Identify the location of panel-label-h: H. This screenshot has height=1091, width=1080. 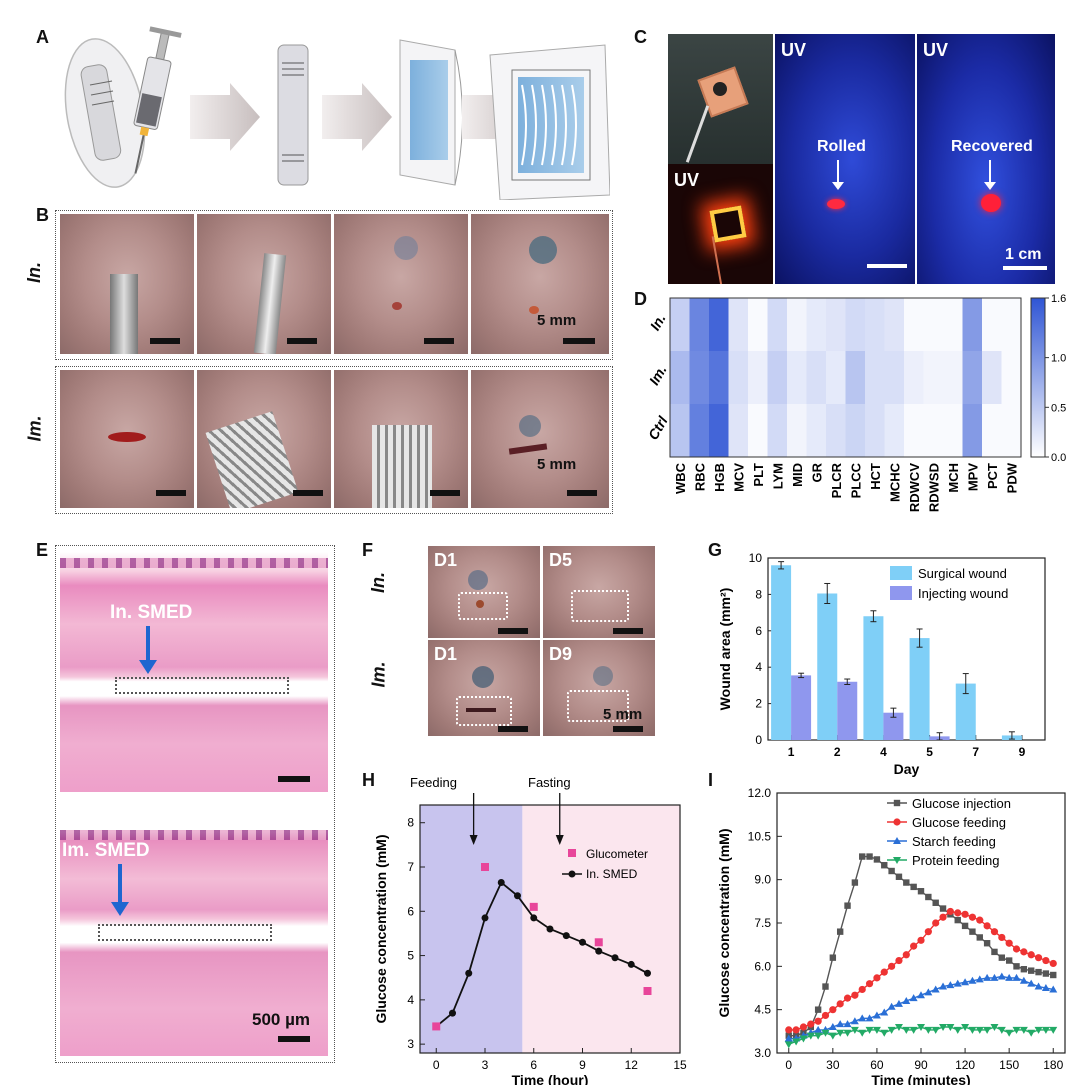
(368, 780).